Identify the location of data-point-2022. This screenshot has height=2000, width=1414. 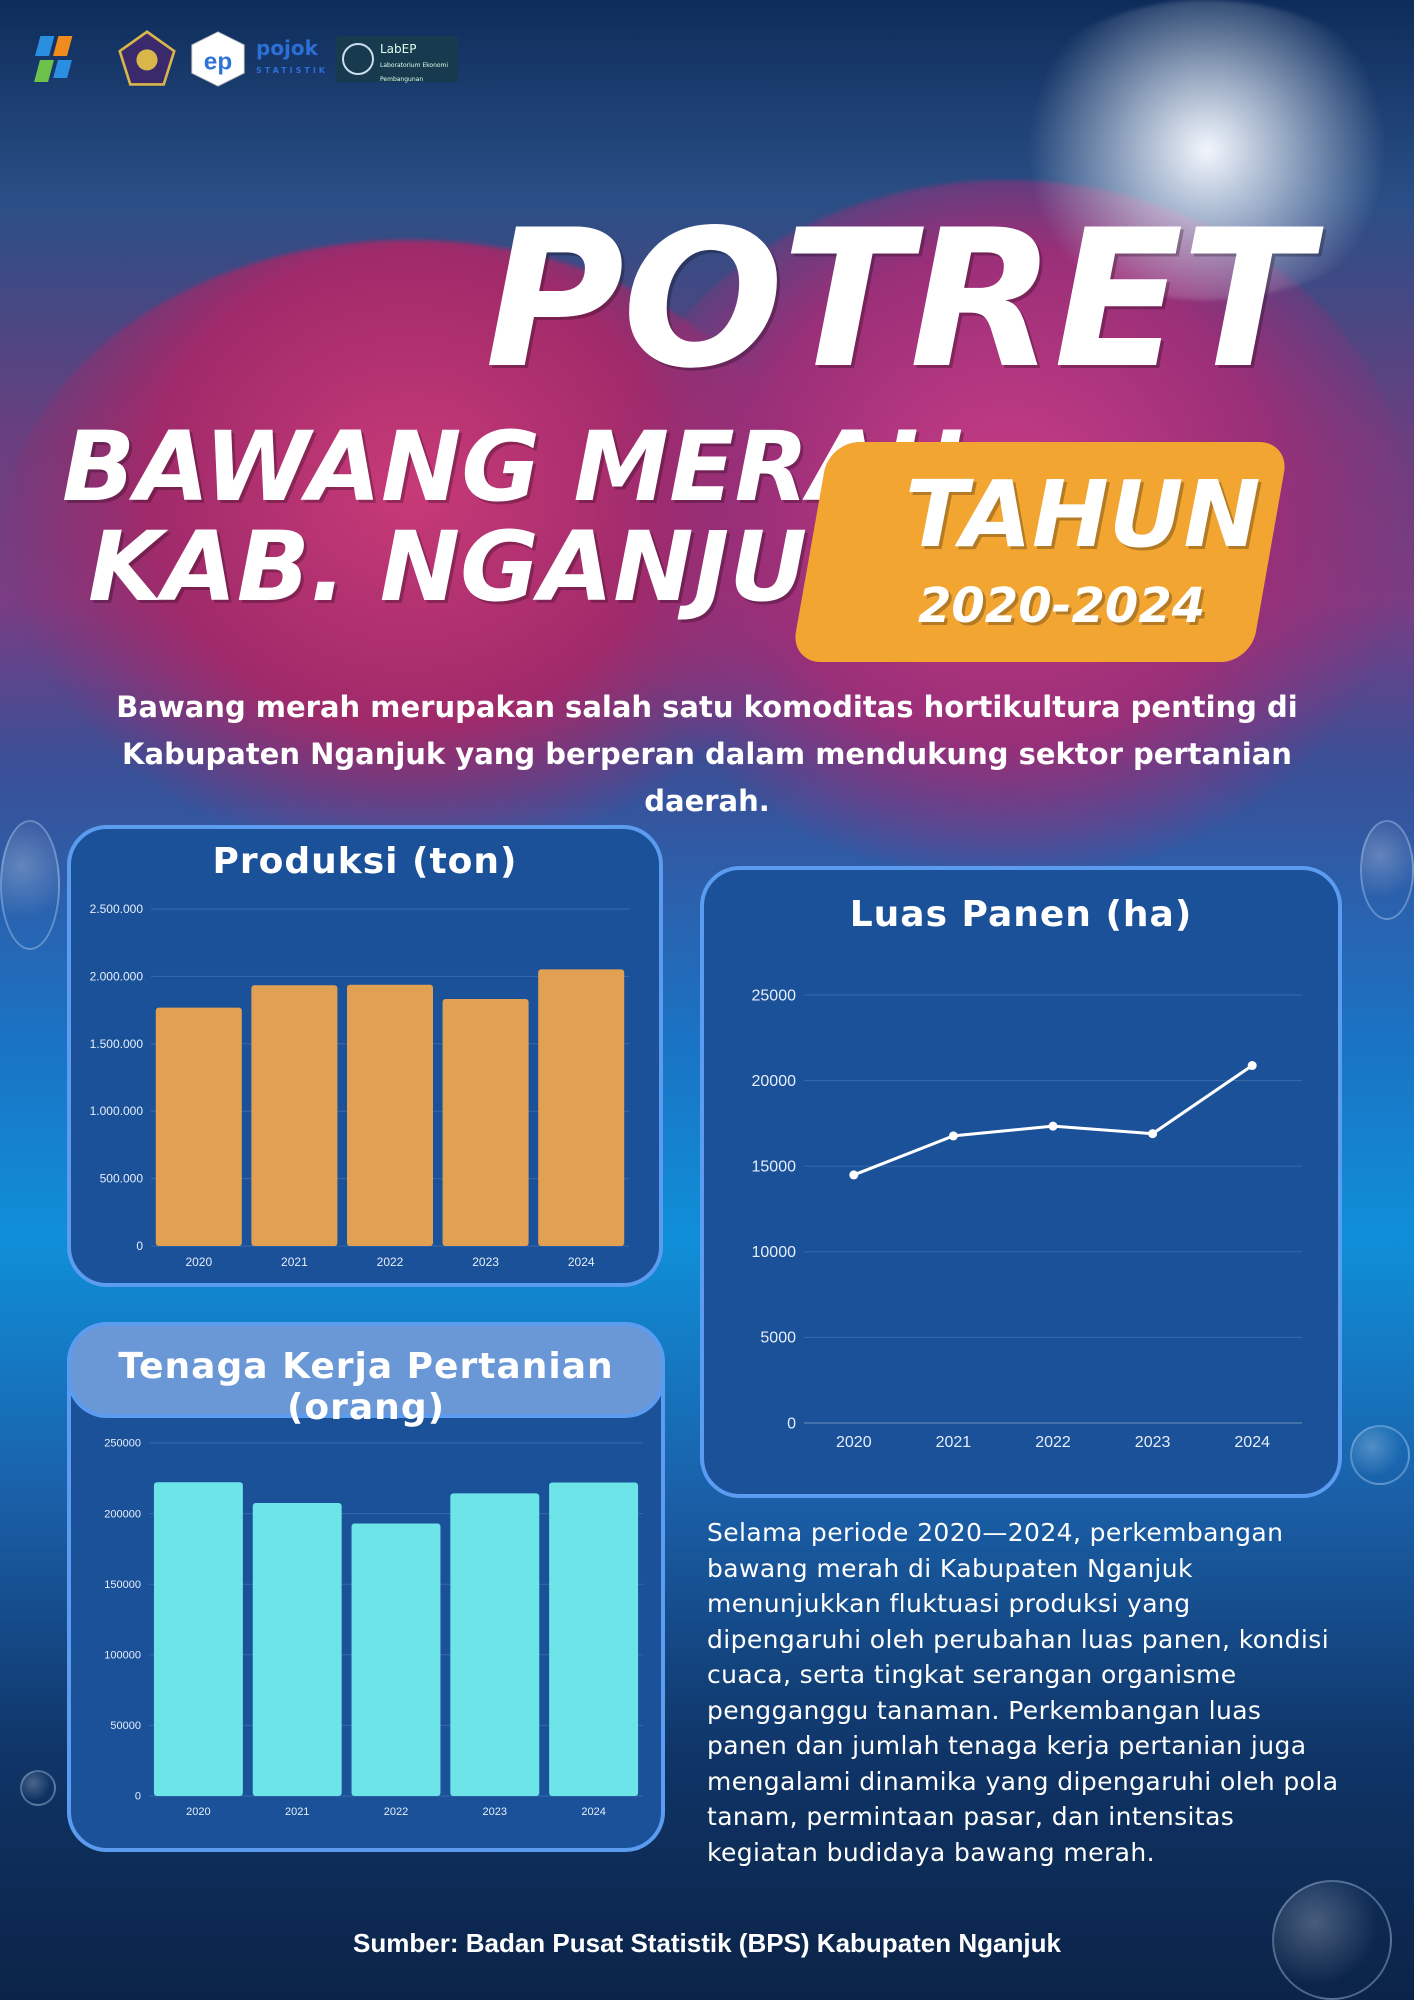
(1053, 1126).